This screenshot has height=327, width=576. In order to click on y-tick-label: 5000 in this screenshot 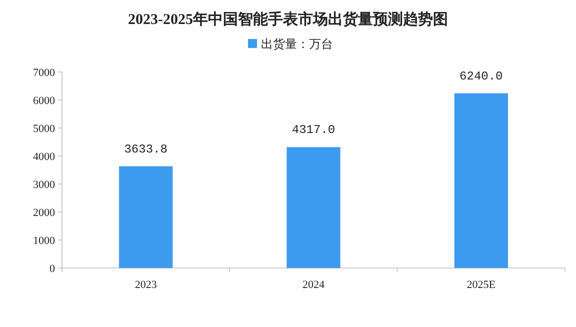, I will do `click(44, 129)`.